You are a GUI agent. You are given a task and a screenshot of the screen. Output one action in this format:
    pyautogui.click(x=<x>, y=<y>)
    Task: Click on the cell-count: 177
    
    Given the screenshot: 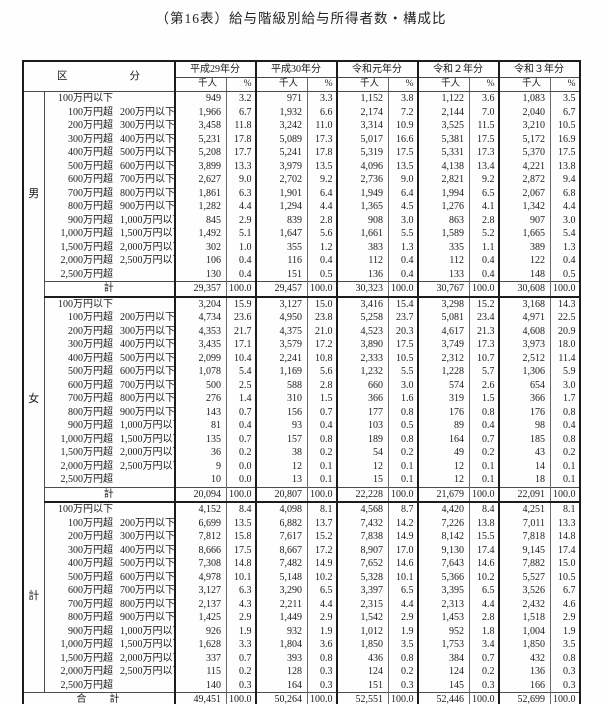 What is the action you would take?
    pyautogui.click(x=362, y=412)
    